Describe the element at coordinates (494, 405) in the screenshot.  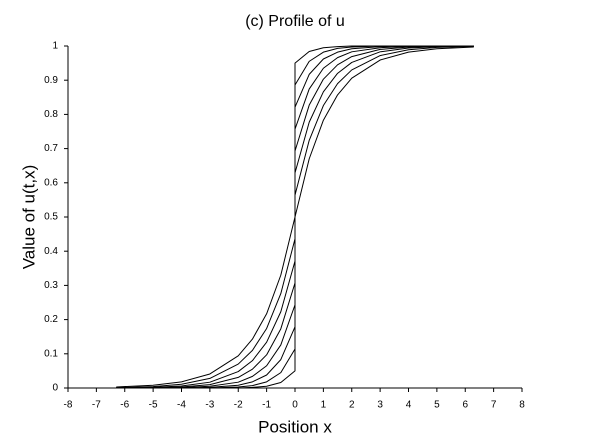
I see `x-tick-label: 7` at that location.